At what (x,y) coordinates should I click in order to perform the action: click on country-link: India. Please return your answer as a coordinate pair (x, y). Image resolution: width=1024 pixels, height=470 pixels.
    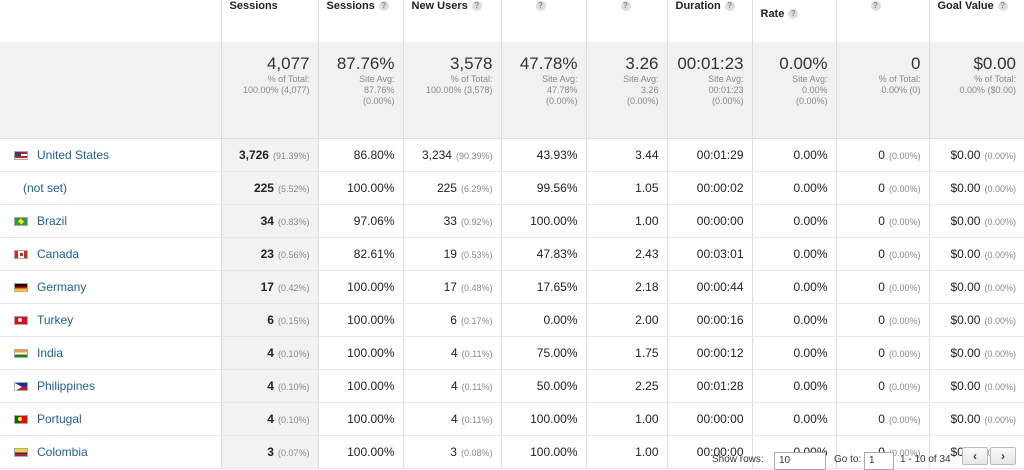
    Looking at the image, I should click on (50, 353).